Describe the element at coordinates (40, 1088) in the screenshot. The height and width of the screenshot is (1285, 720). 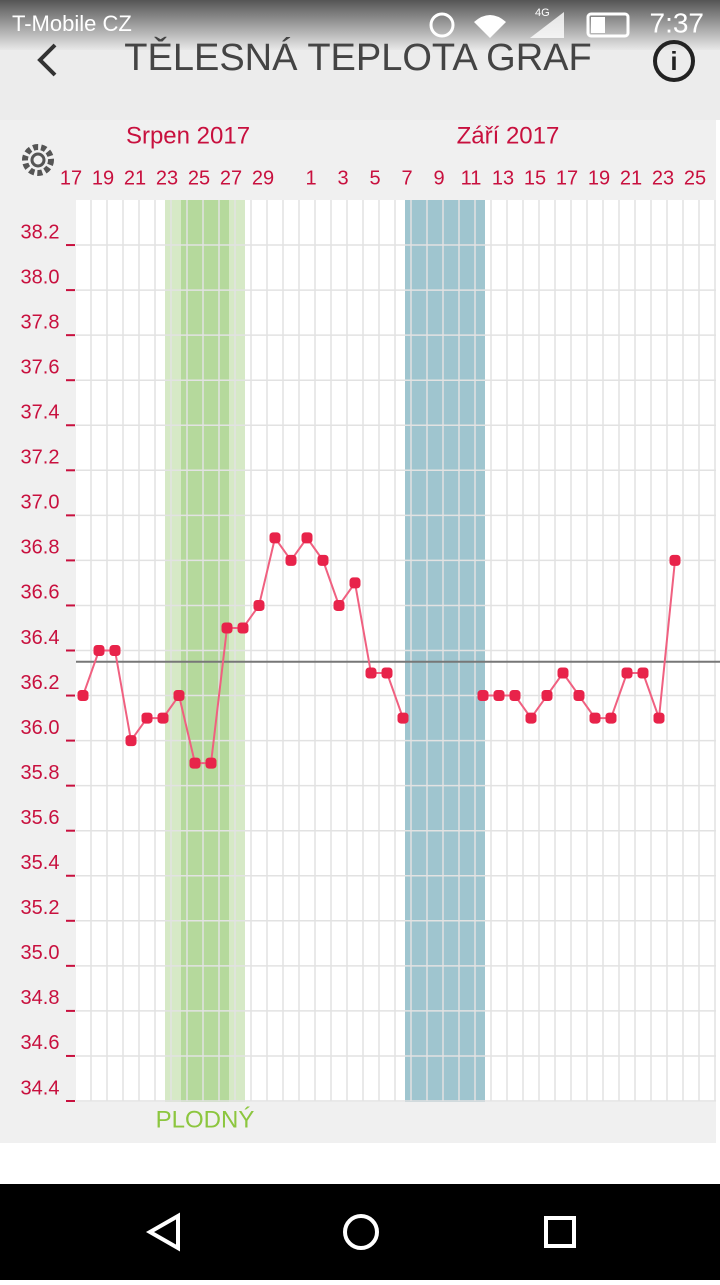
I see `y-tick-label: 34.4` at that location.